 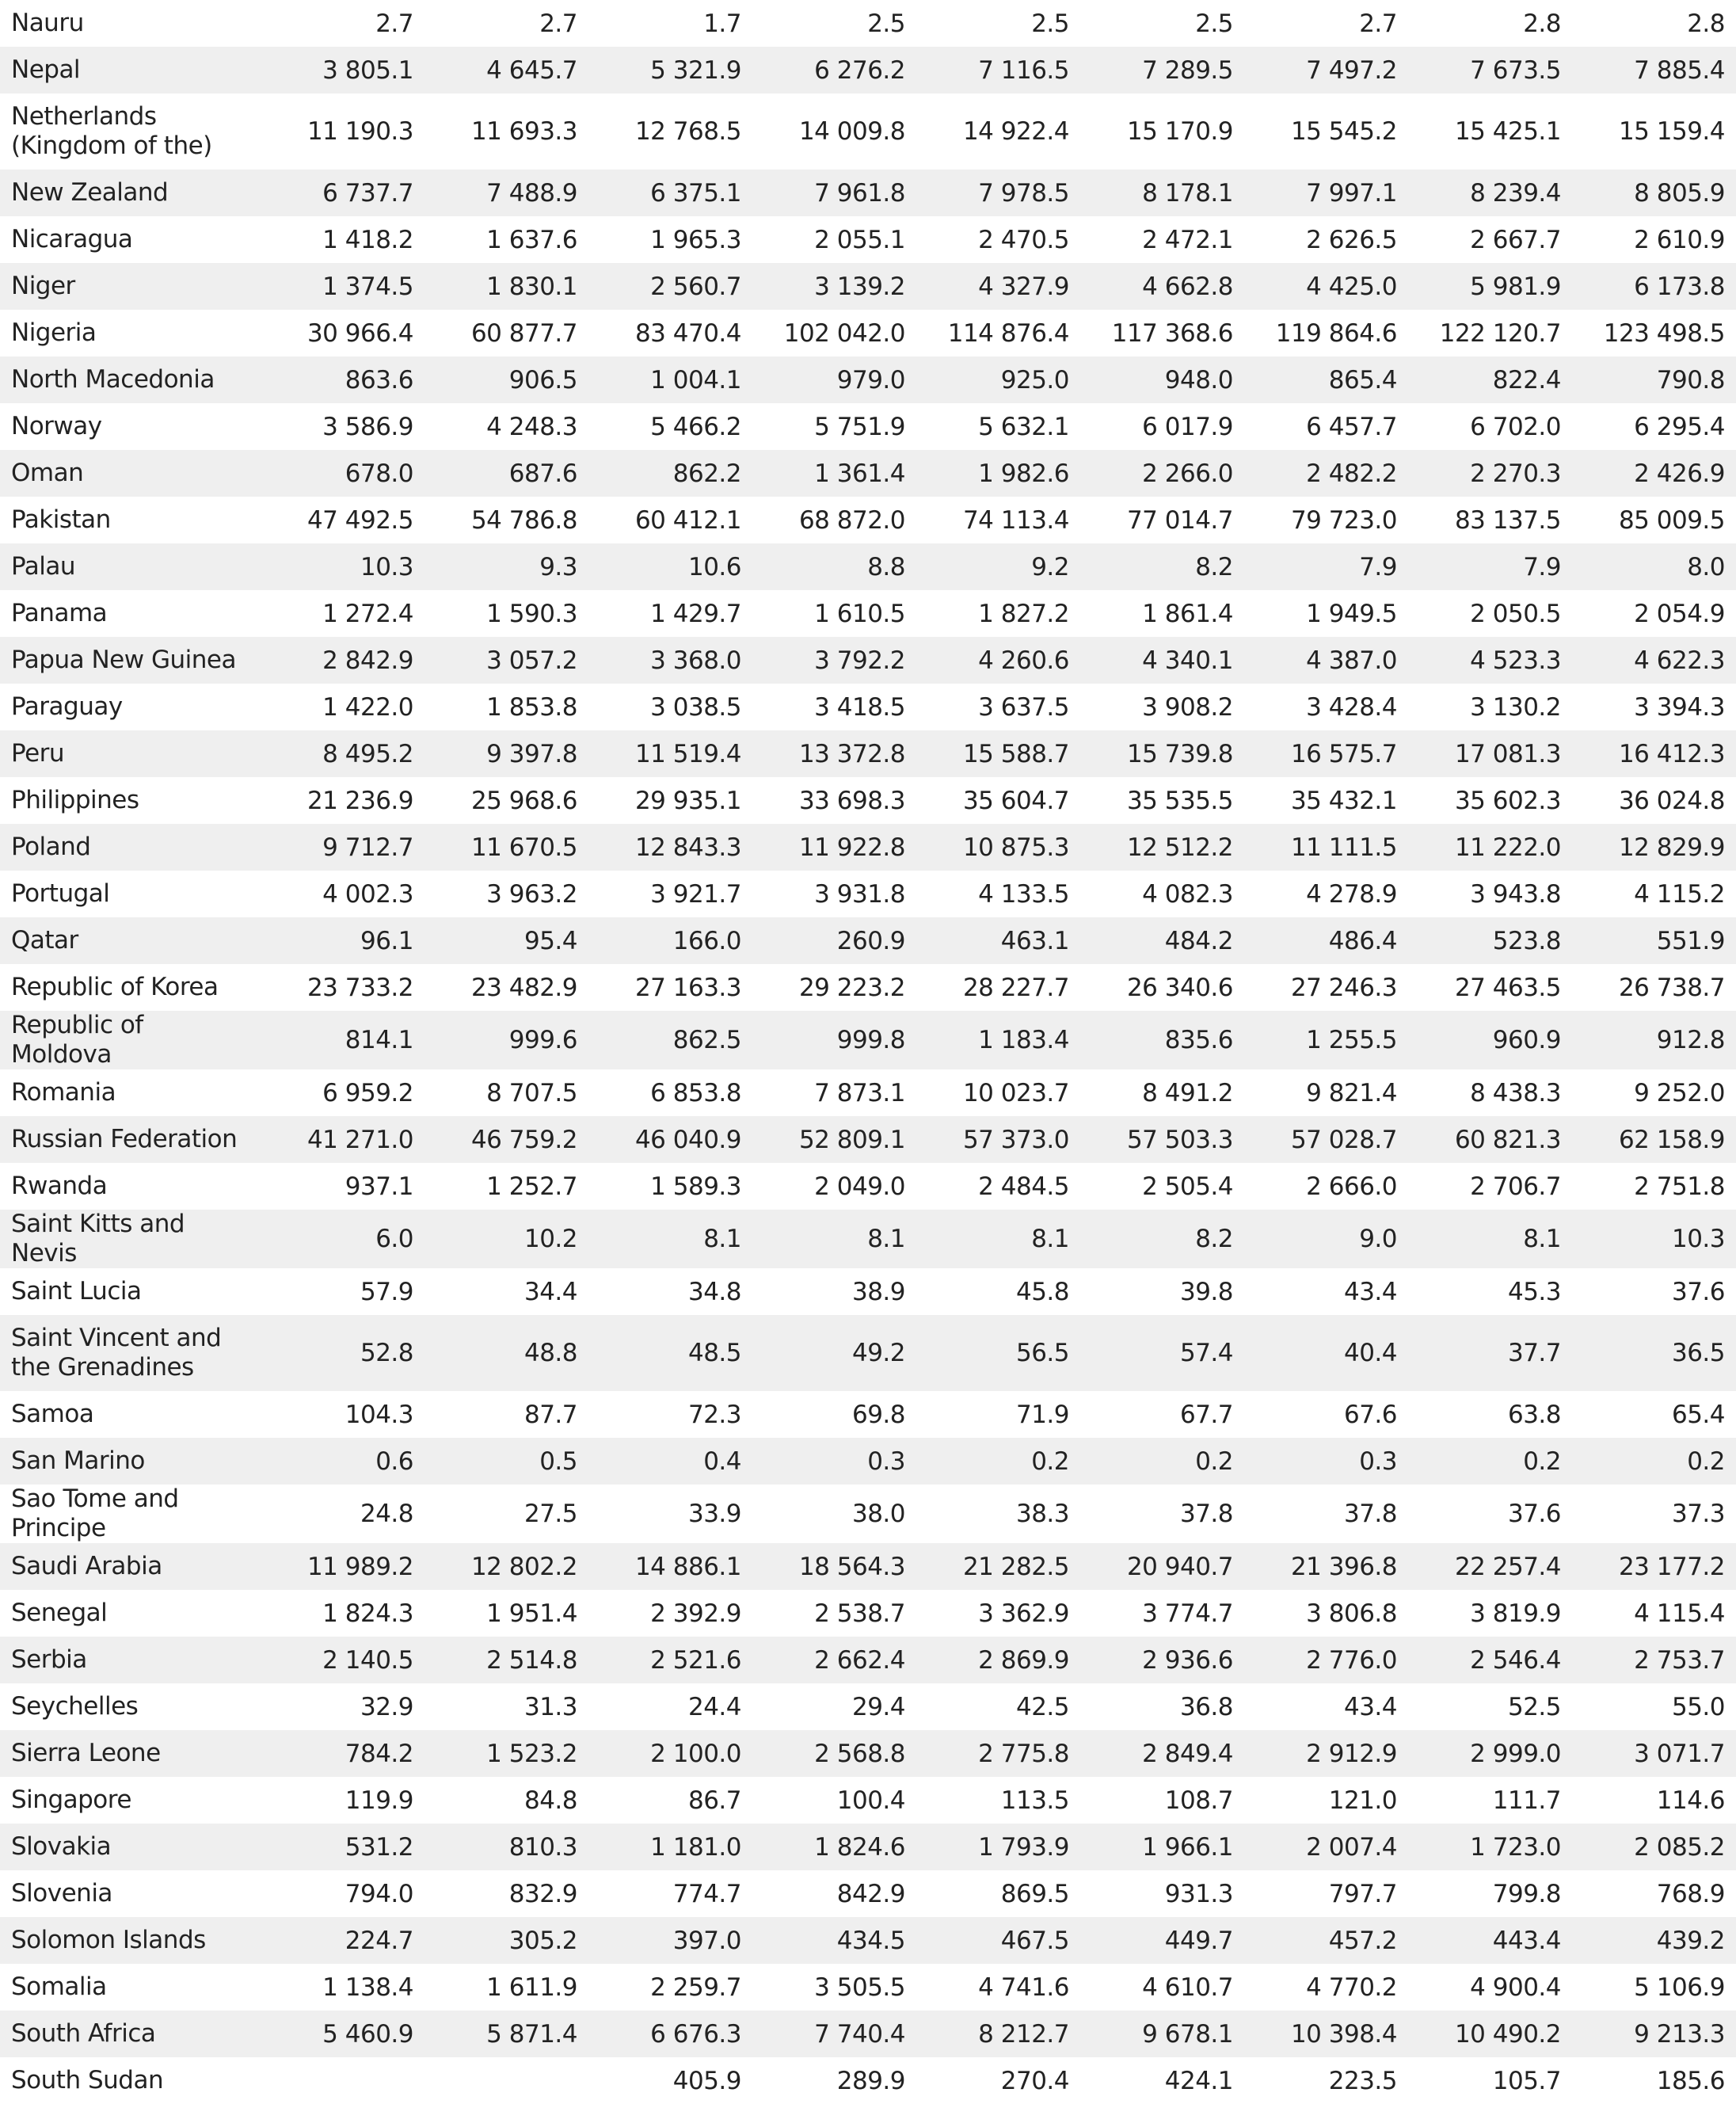 What do you see at coordinates (1180, 800) in the screenshot?
I see `value-cell: 35 535.5` at bounding box center [1180, 800].